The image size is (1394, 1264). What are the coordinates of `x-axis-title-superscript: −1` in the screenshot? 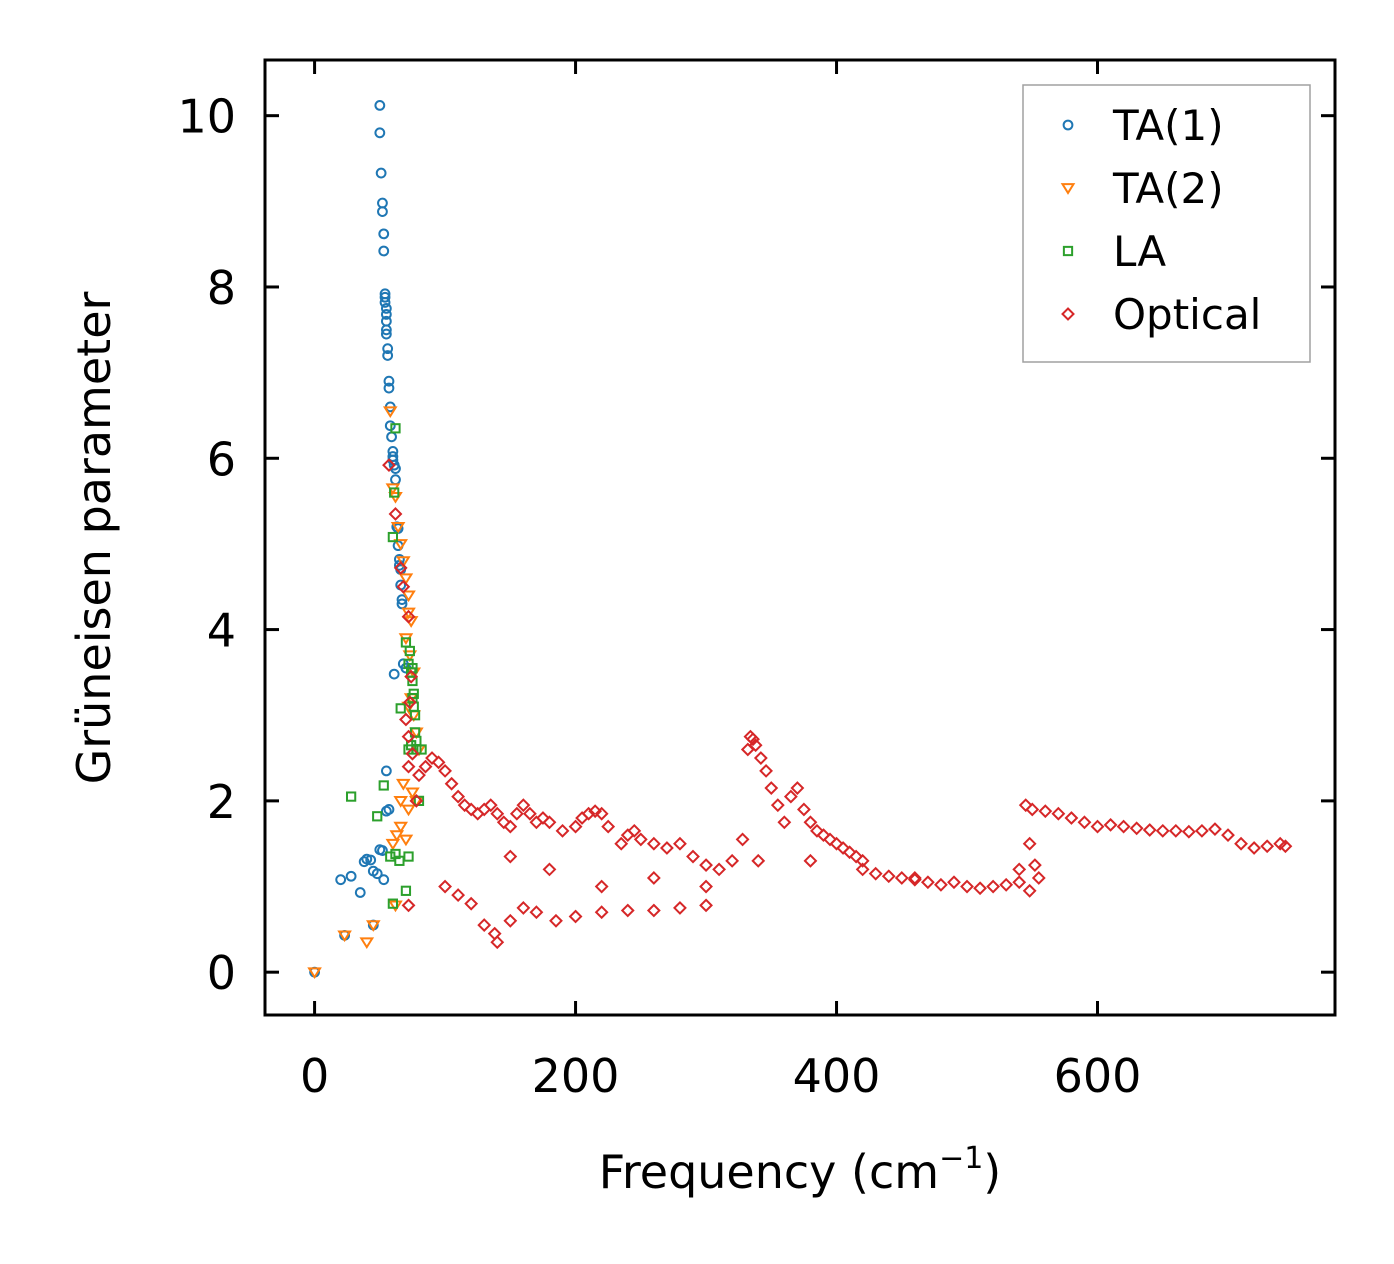 It's located at (961, 1158).